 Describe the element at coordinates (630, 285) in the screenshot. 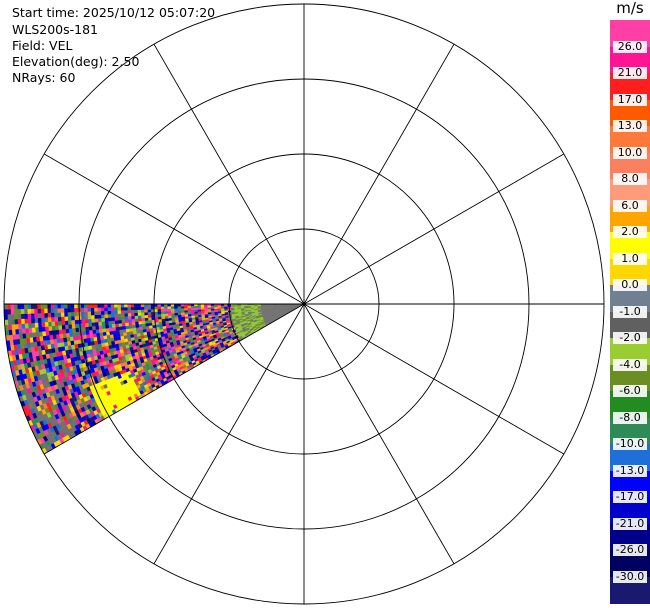

I see `colorbar-tick-label: 0.0` at that location.